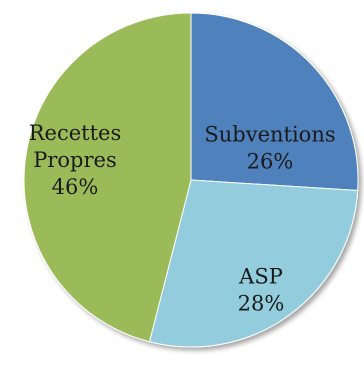 Image resolution: width=364 pixels, height=370 pixels. Describe the element at coordinates (270, 162) in the screenshot. I see `slice-percent-label: 26%` at that location.